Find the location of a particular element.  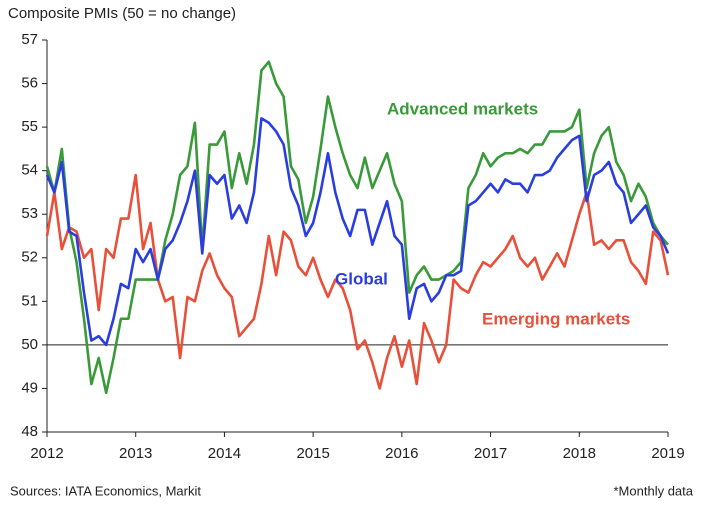

x-tick-label: 2019 is located at coordinates (667, 453).